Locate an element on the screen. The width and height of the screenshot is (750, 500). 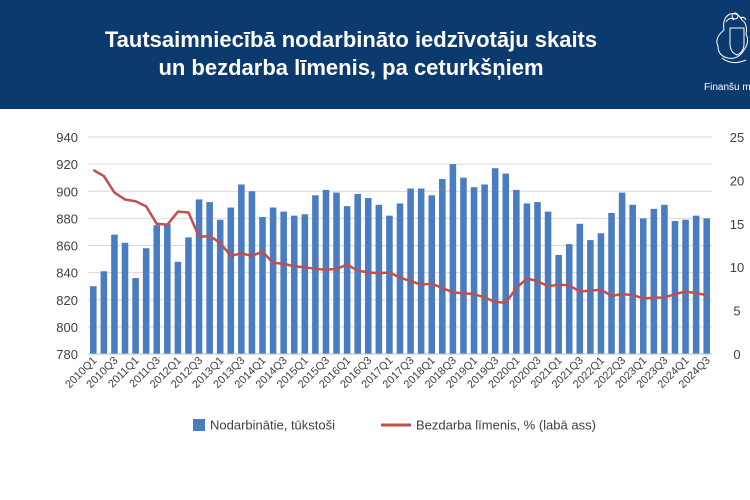
bar-2020Q1 is located at coordinates (516, 271).